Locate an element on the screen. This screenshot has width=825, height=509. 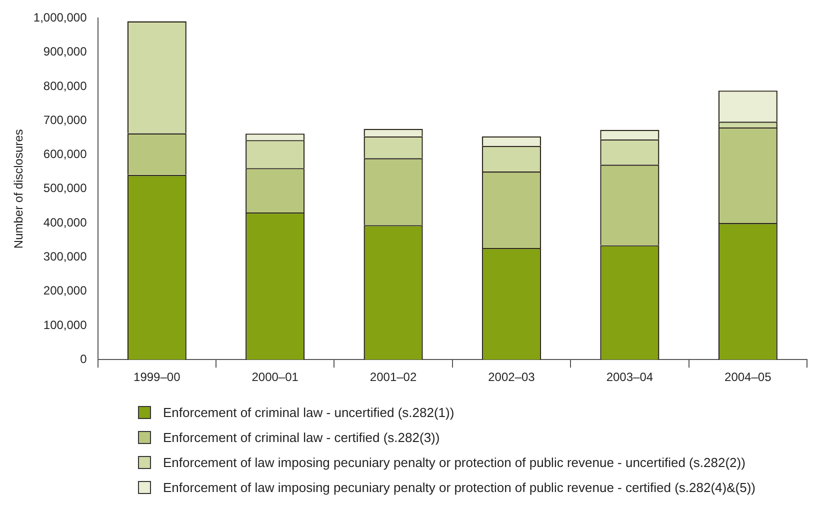
y-tick-label: 300,000 is located at coordinates (65, 256).